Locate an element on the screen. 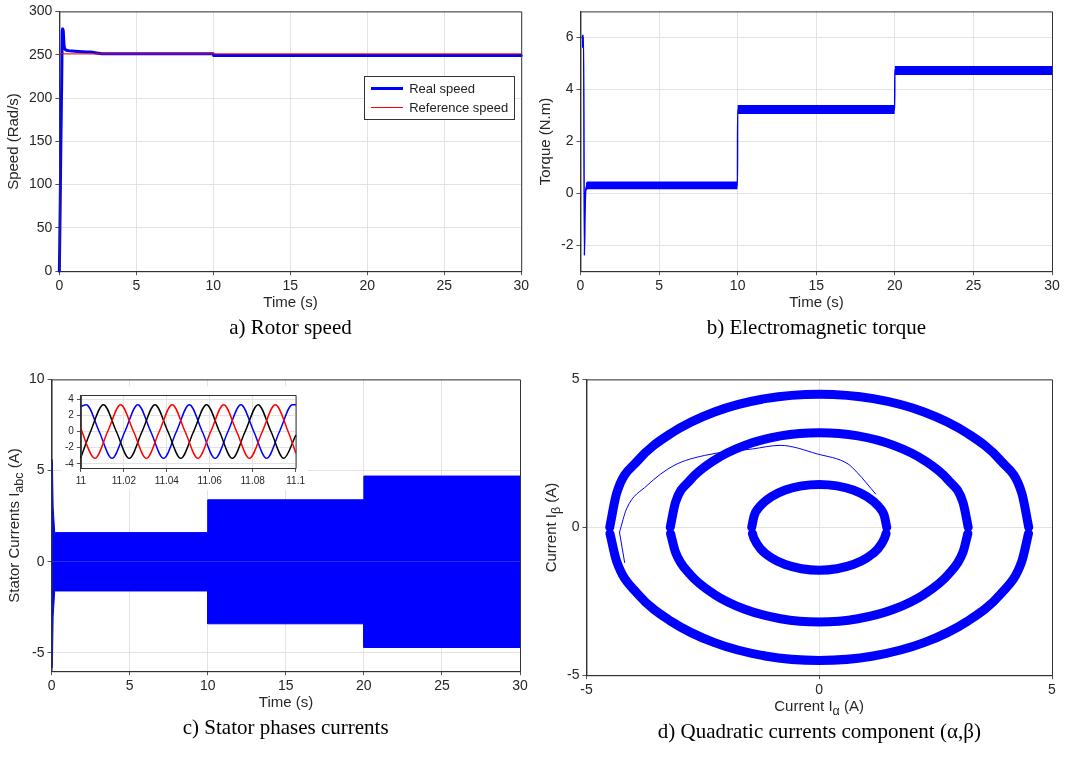  y-axis-title: Torque (N.m) is located at coordinates (544, 141).